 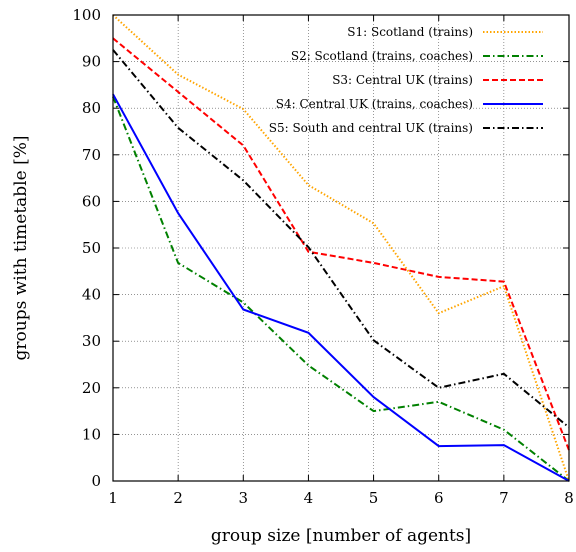 What do you see at coordinates (21, 248) in the screenshot?
I see `y-axis-label: groups with timetable [%]` at bounding box center [21, 248].